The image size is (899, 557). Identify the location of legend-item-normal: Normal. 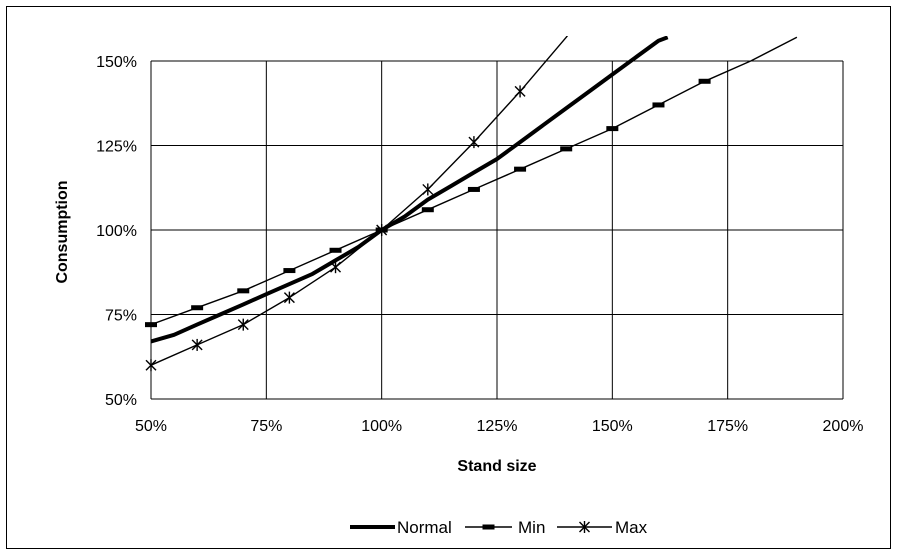
(401, 527).